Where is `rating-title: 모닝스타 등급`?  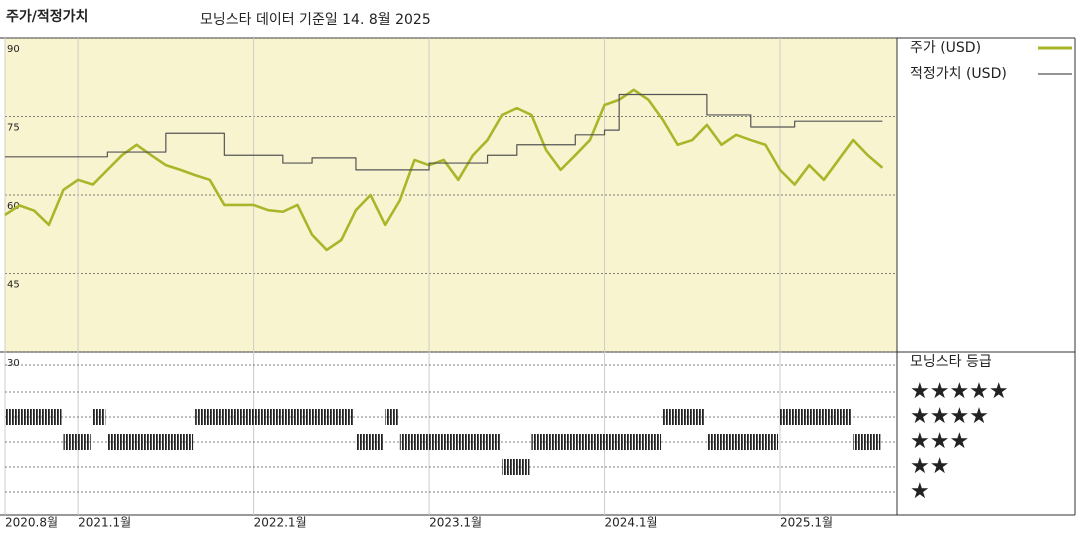
rating-title: 모닝스타 등급 is located at coordinates (951, 362).